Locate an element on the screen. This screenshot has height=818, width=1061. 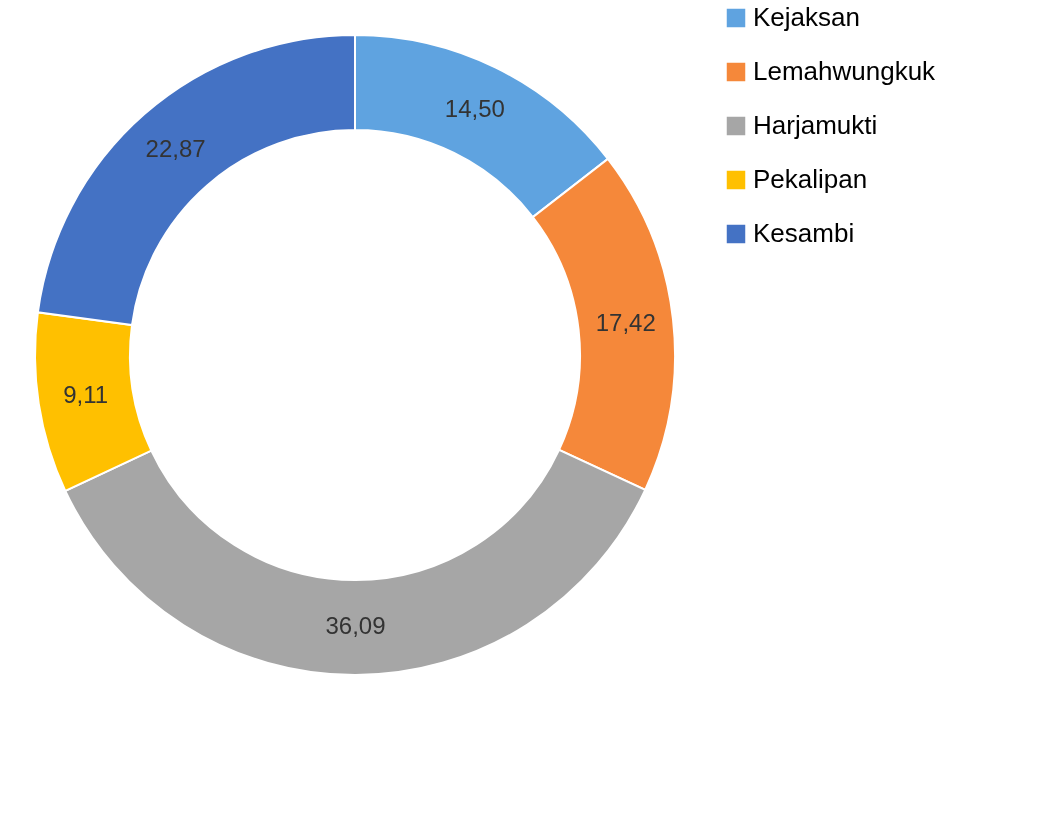
legend-label: Kejaksan is located at coordinates (806, 17).